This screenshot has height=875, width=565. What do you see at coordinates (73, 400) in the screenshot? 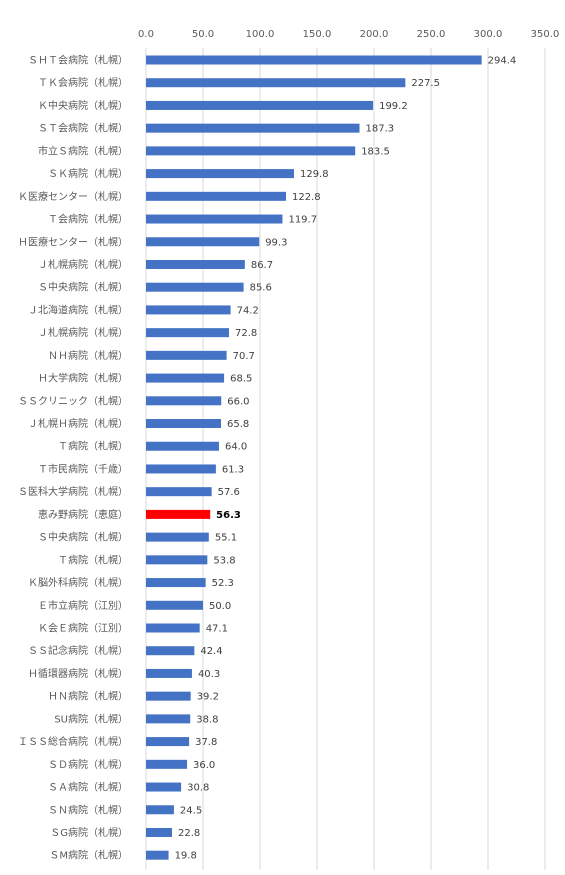
I see `category-label: ＳＳクリニック（札幌）` at bounding box center [73, 400].